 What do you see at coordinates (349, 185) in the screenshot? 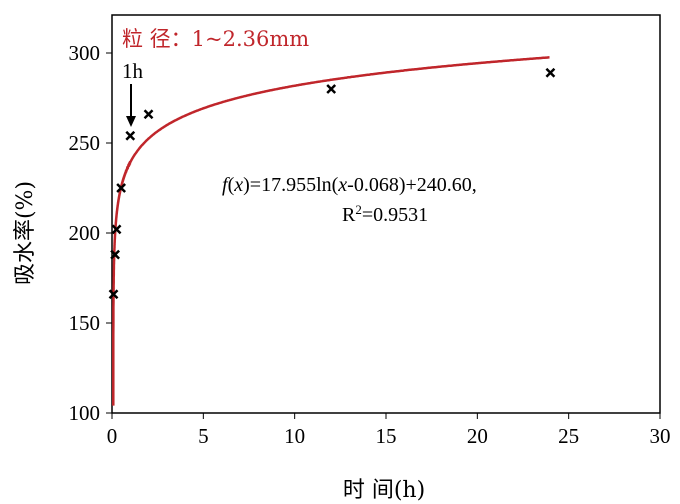
I see `equation-label: f(x)=17.955ln(x-0.068)+240.60,` at bounding box center [349, 185].